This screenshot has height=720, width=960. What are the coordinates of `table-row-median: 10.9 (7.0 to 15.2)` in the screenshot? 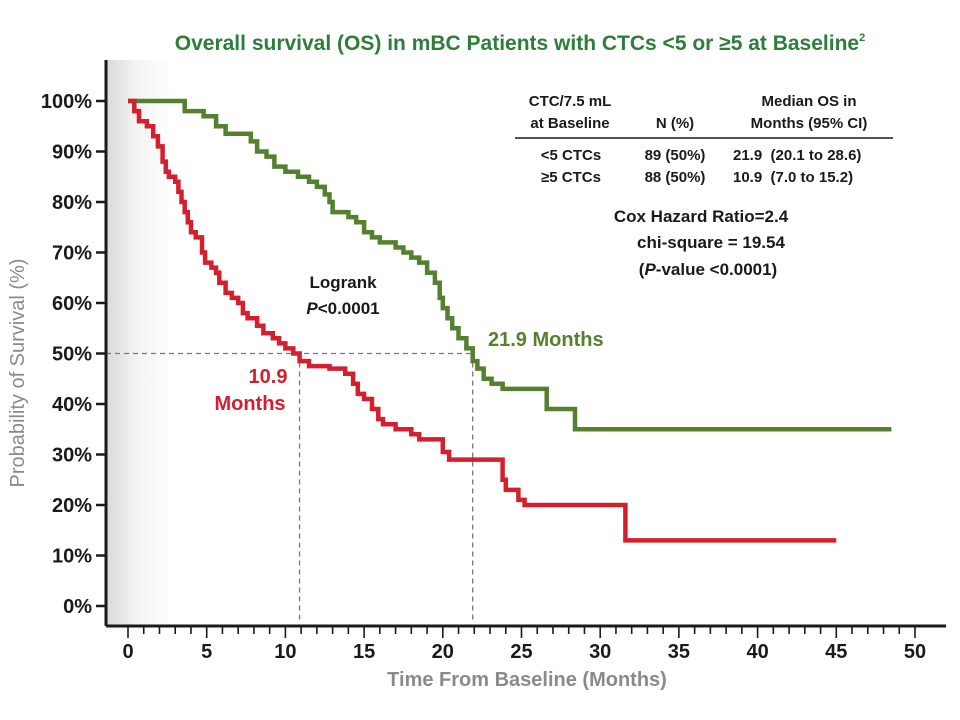 It's located at (793, 177).